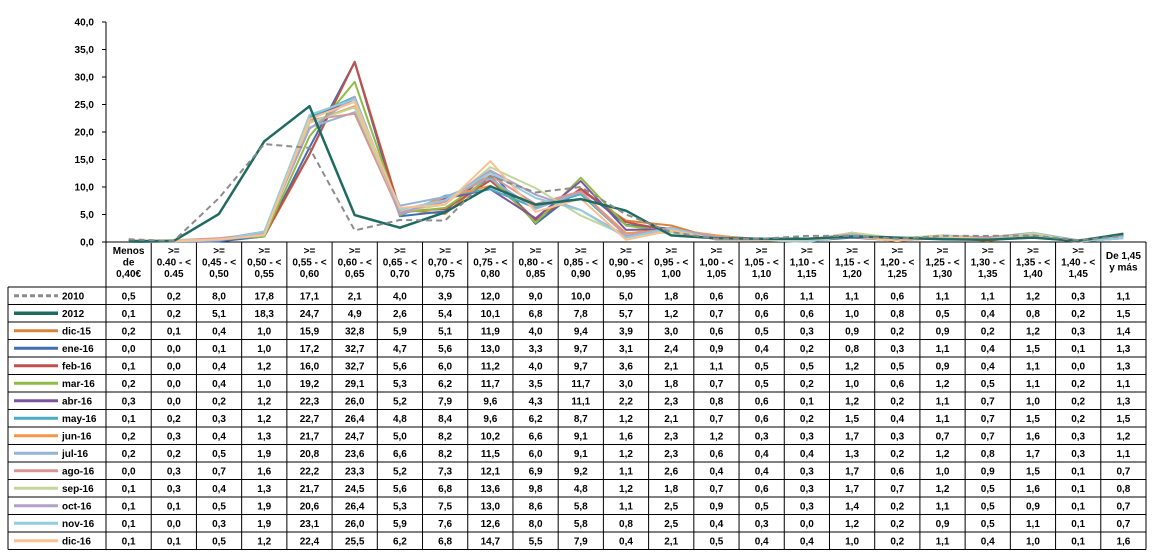 The width and height of the screenshot is (1152, 556). I want to click on category-label: 1,00, so click(671, 274).